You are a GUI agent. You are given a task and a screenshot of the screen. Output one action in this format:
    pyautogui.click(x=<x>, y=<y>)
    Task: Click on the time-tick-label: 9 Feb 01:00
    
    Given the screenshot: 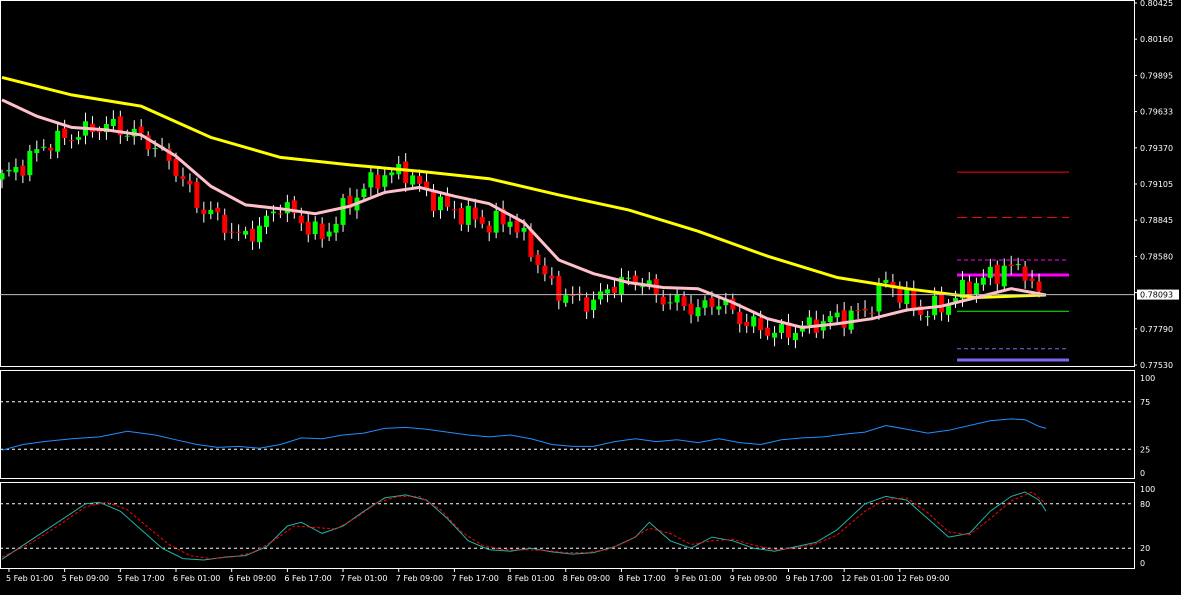 What is the action you would take?
    pyautogui.click(x=697, y=578)
    